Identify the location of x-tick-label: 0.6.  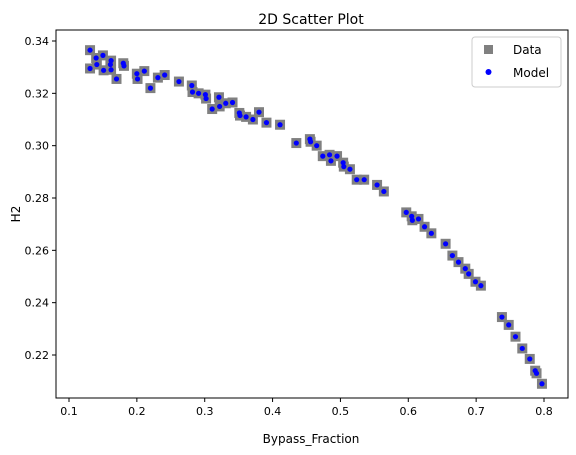
(409, 411).